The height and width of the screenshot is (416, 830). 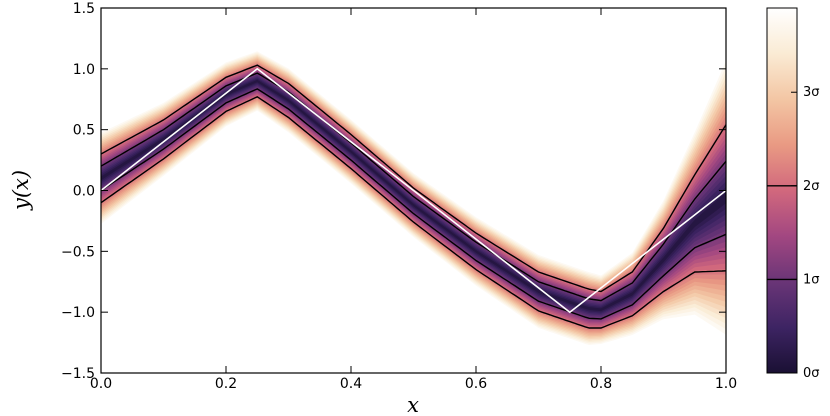 What do you see at coordinates (78, 374) in the screenshot?
I see `y-tick-label: −1.5` at bounding box center [78, 374].